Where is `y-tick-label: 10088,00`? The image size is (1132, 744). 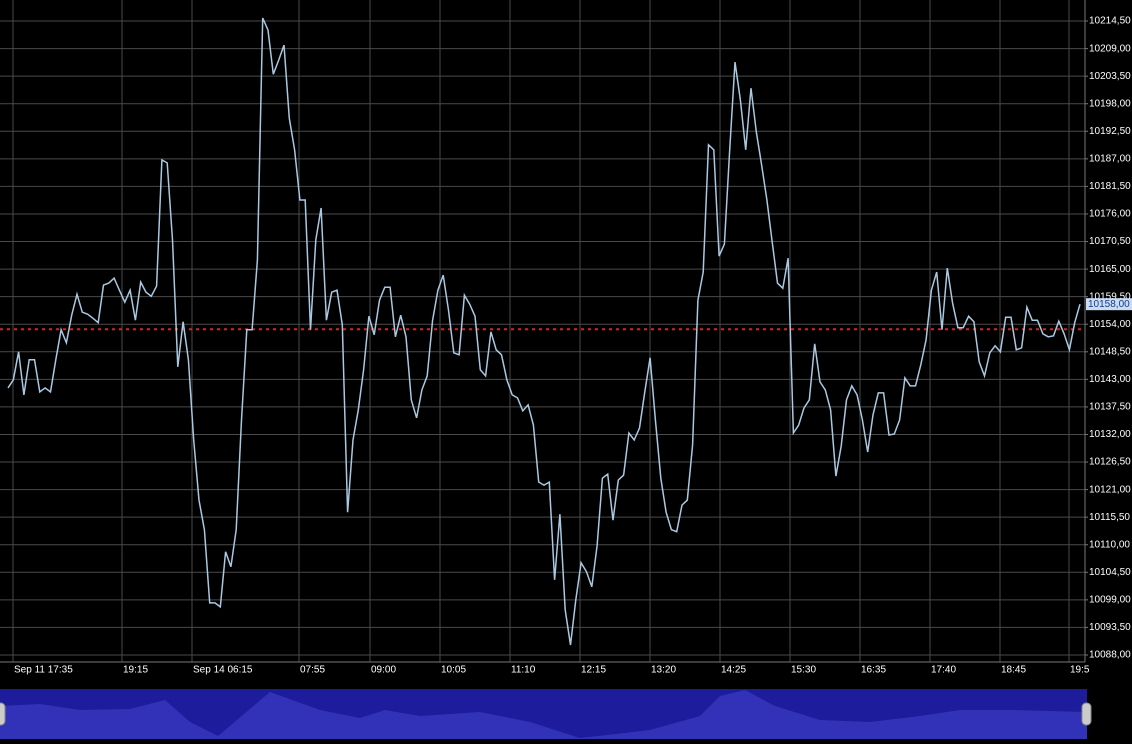
y-tick-label: 10088,00 is located at coordinates (1110, 655).